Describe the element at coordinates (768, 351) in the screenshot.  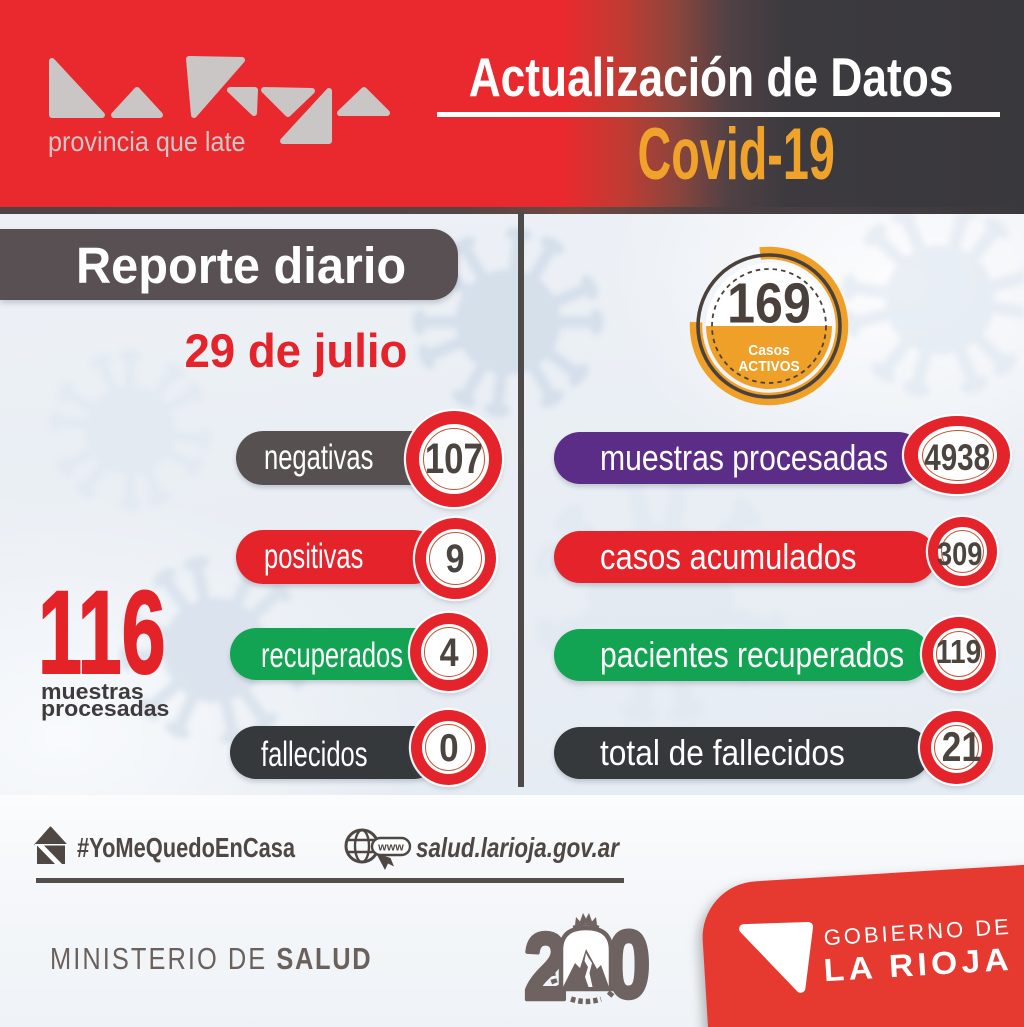
I see `svg-text: Casos` at that location.